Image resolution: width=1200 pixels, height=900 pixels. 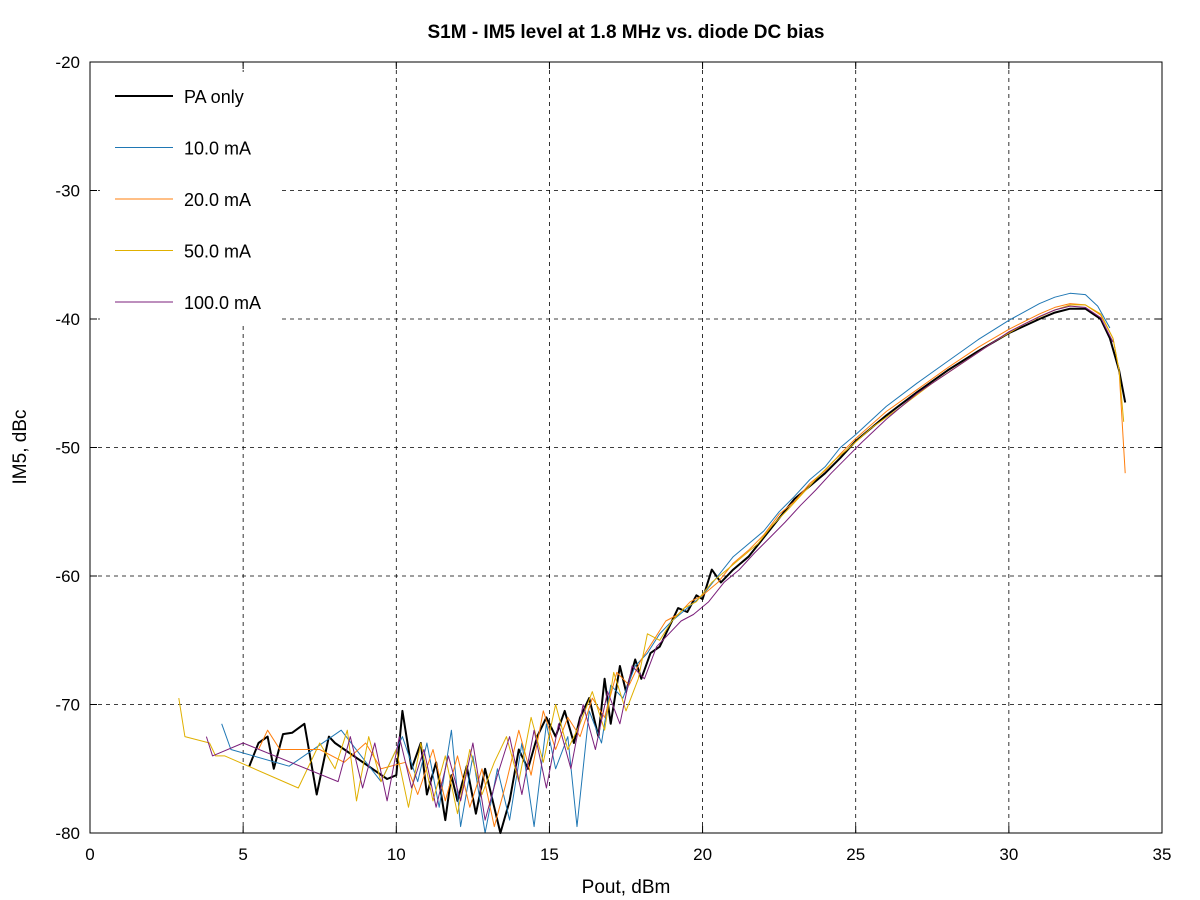 What do you see at coordinates (626, 887) in the screenshot?
I see `x-axis-label: Pout, dBm` at bounding box center [626, 887].